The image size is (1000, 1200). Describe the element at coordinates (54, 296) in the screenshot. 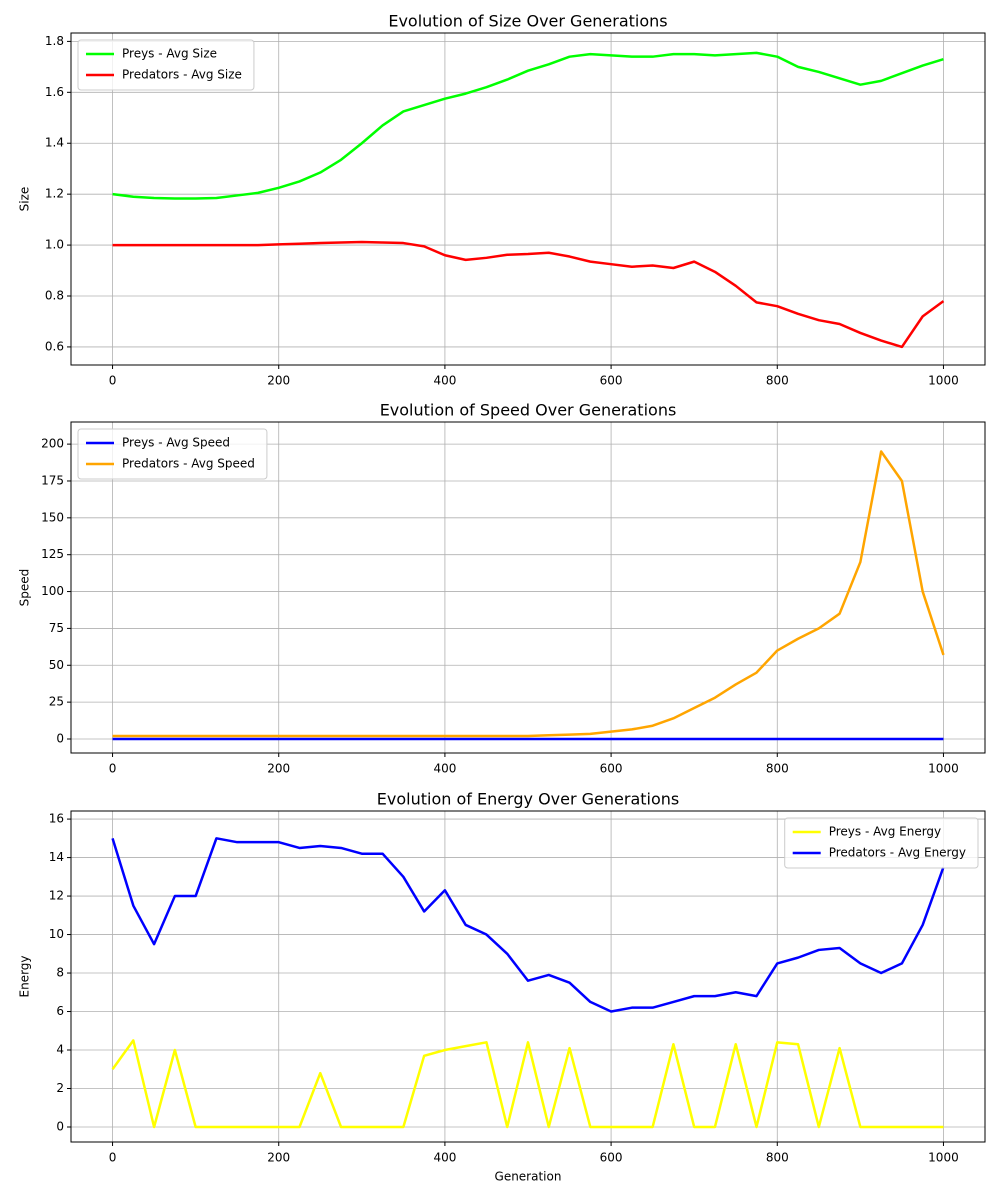

I see `y-tick-label: 0.8` at that location.